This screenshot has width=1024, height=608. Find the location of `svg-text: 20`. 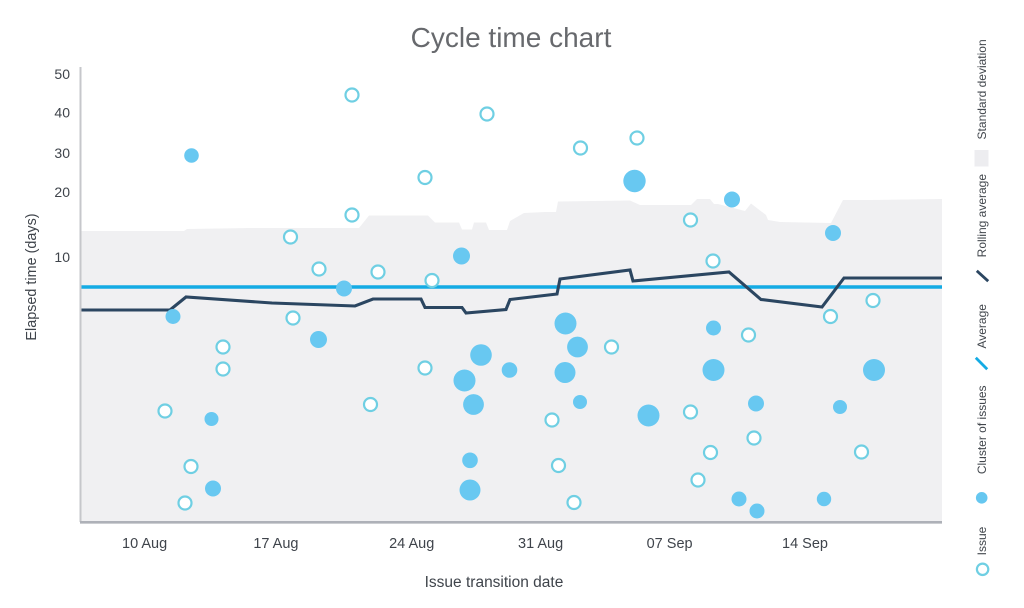

svg-text: 20 is located at coordinates (62, 192).